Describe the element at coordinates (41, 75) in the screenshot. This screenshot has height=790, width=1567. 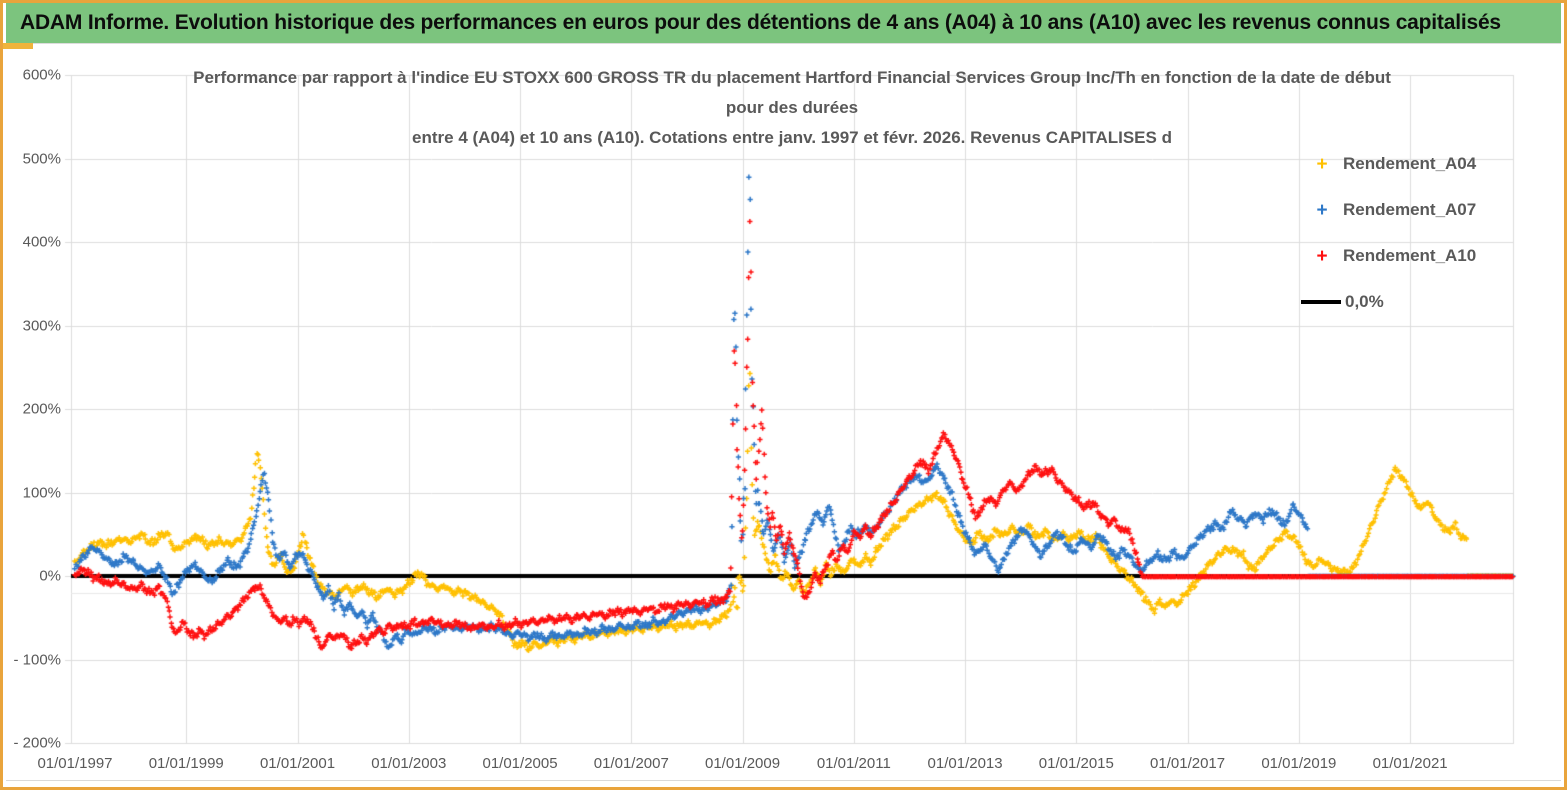
I see `y-tick-label: 600%` at that location.